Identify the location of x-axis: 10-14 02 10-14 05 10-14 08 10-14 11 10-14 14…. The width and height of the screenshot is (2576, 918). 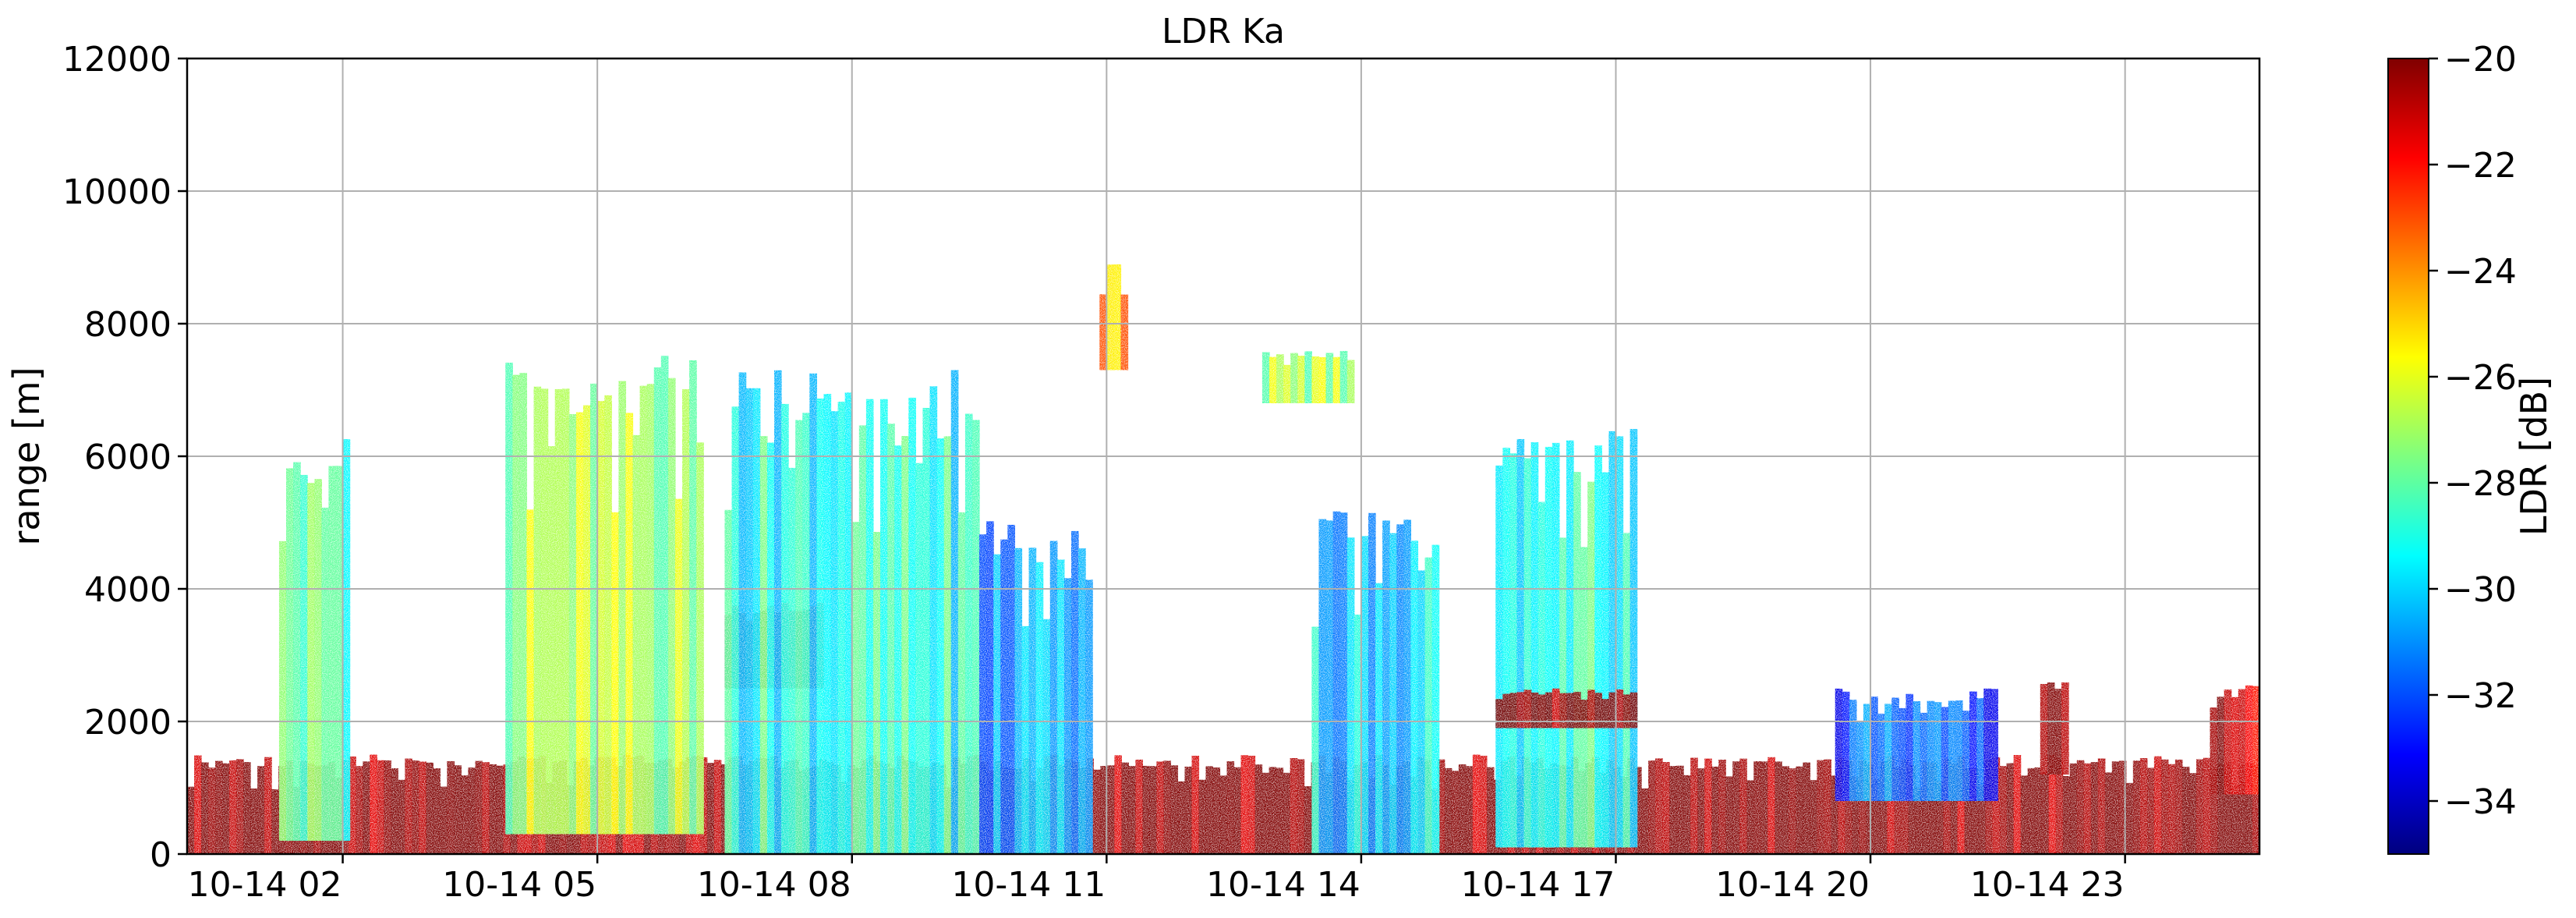
(1157, 879).